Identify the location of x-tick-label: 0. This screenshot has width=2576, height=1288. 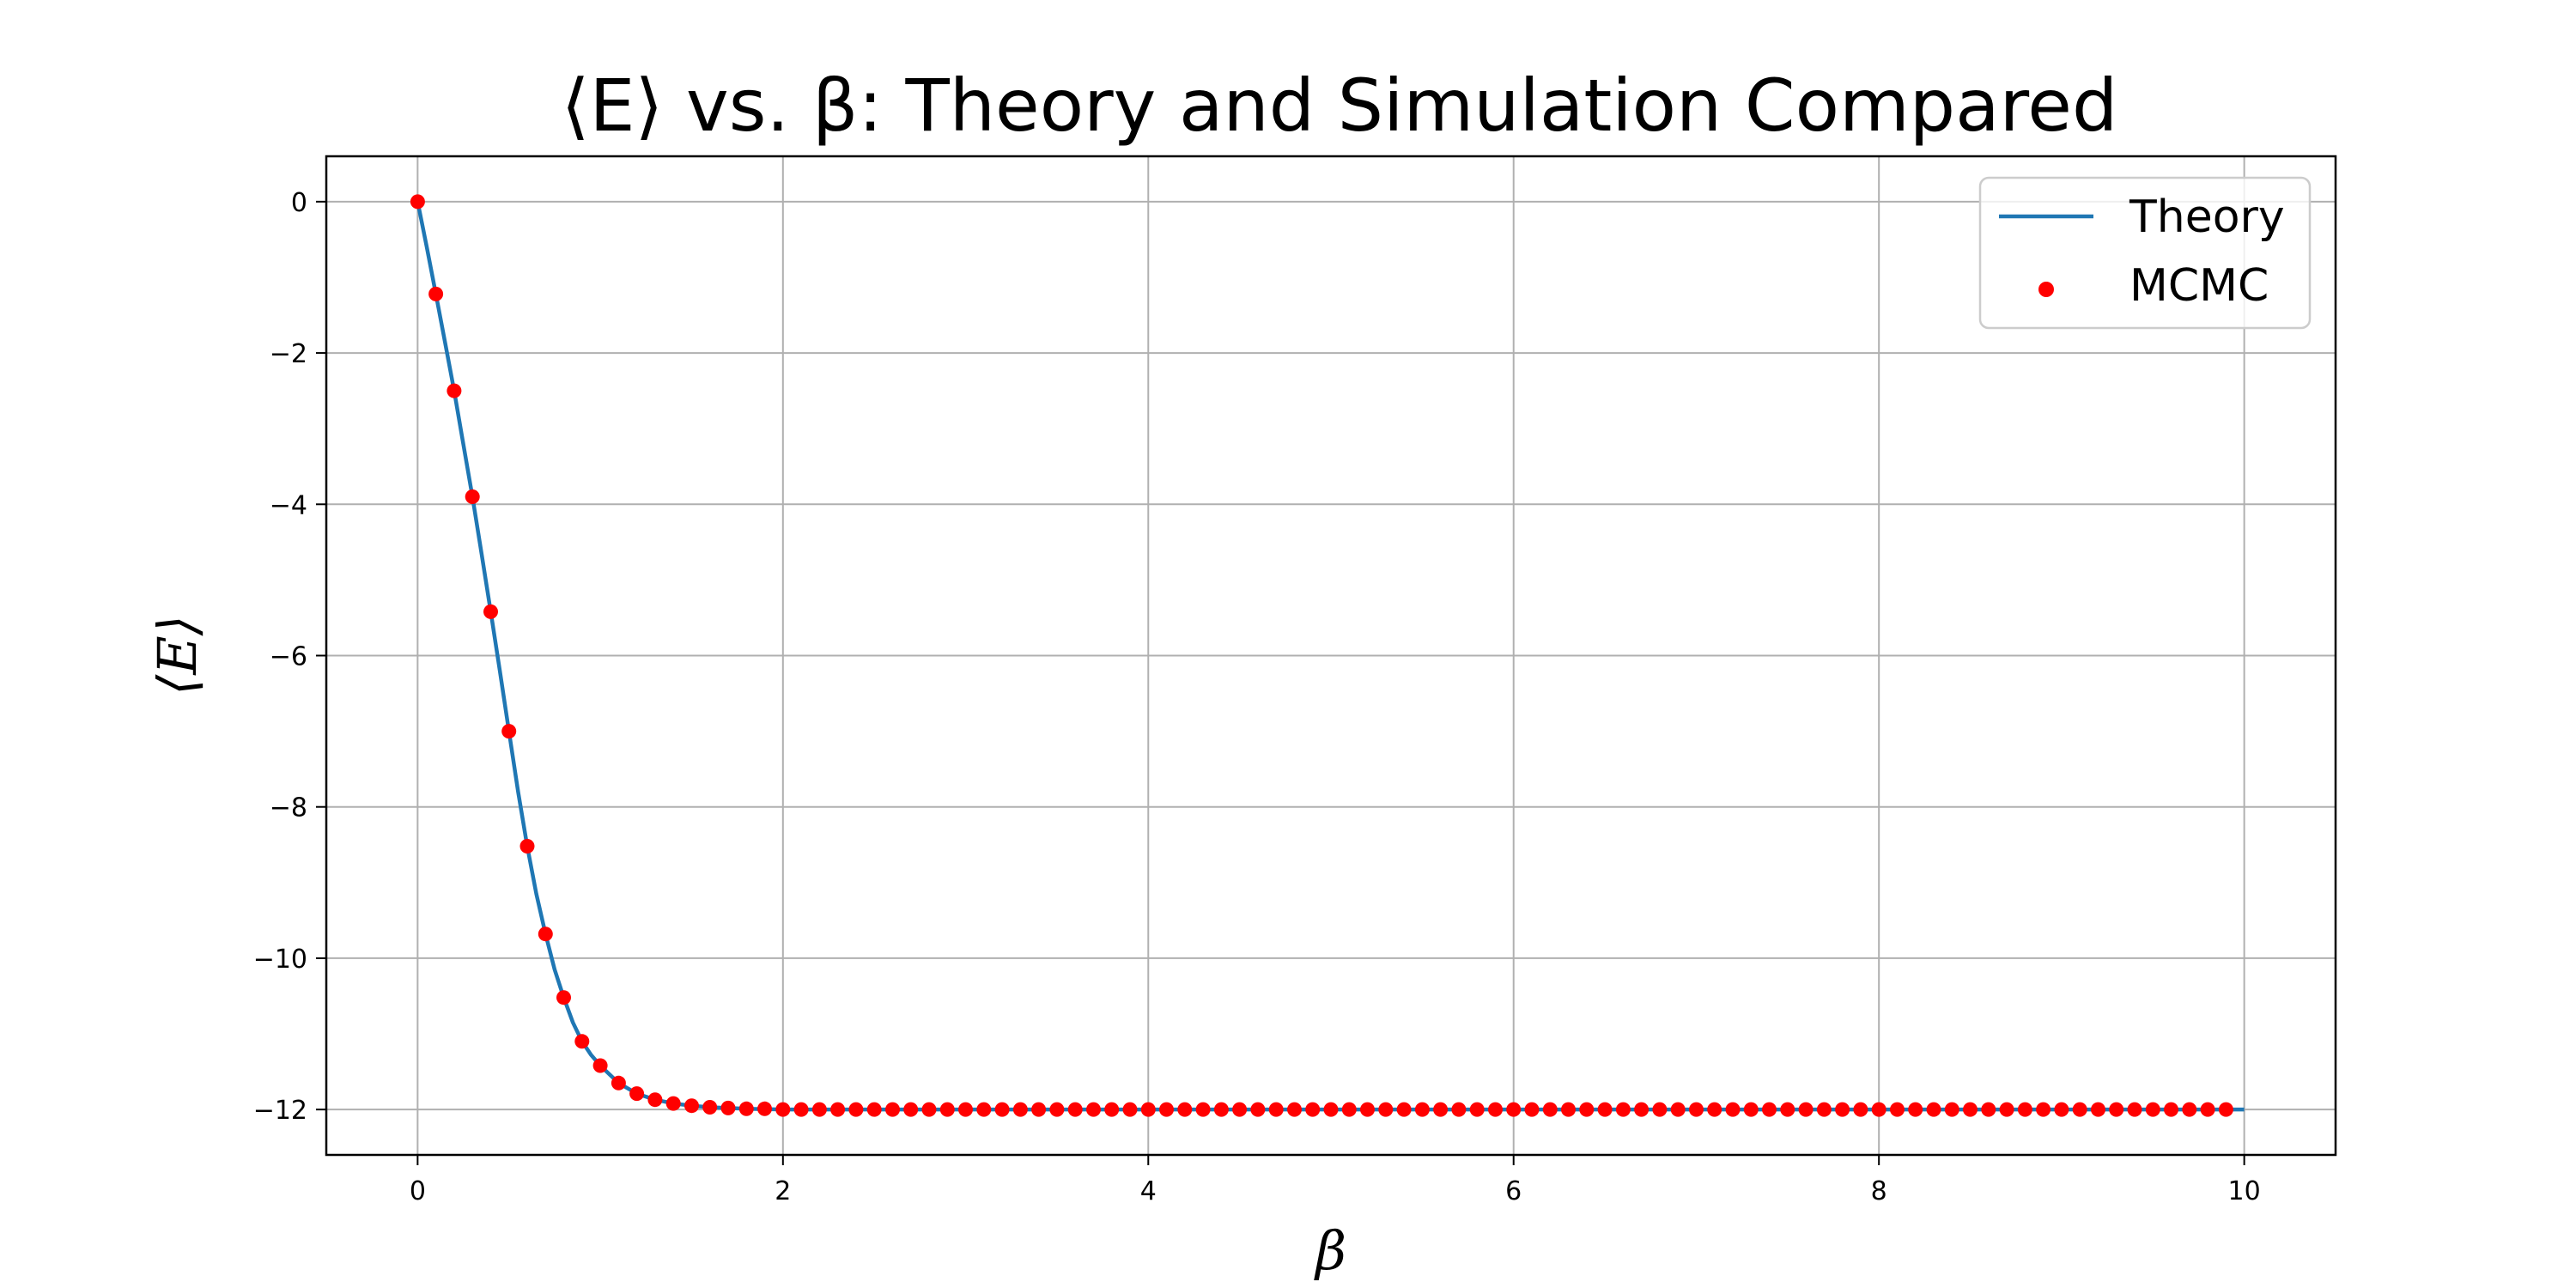
(418, 1191).